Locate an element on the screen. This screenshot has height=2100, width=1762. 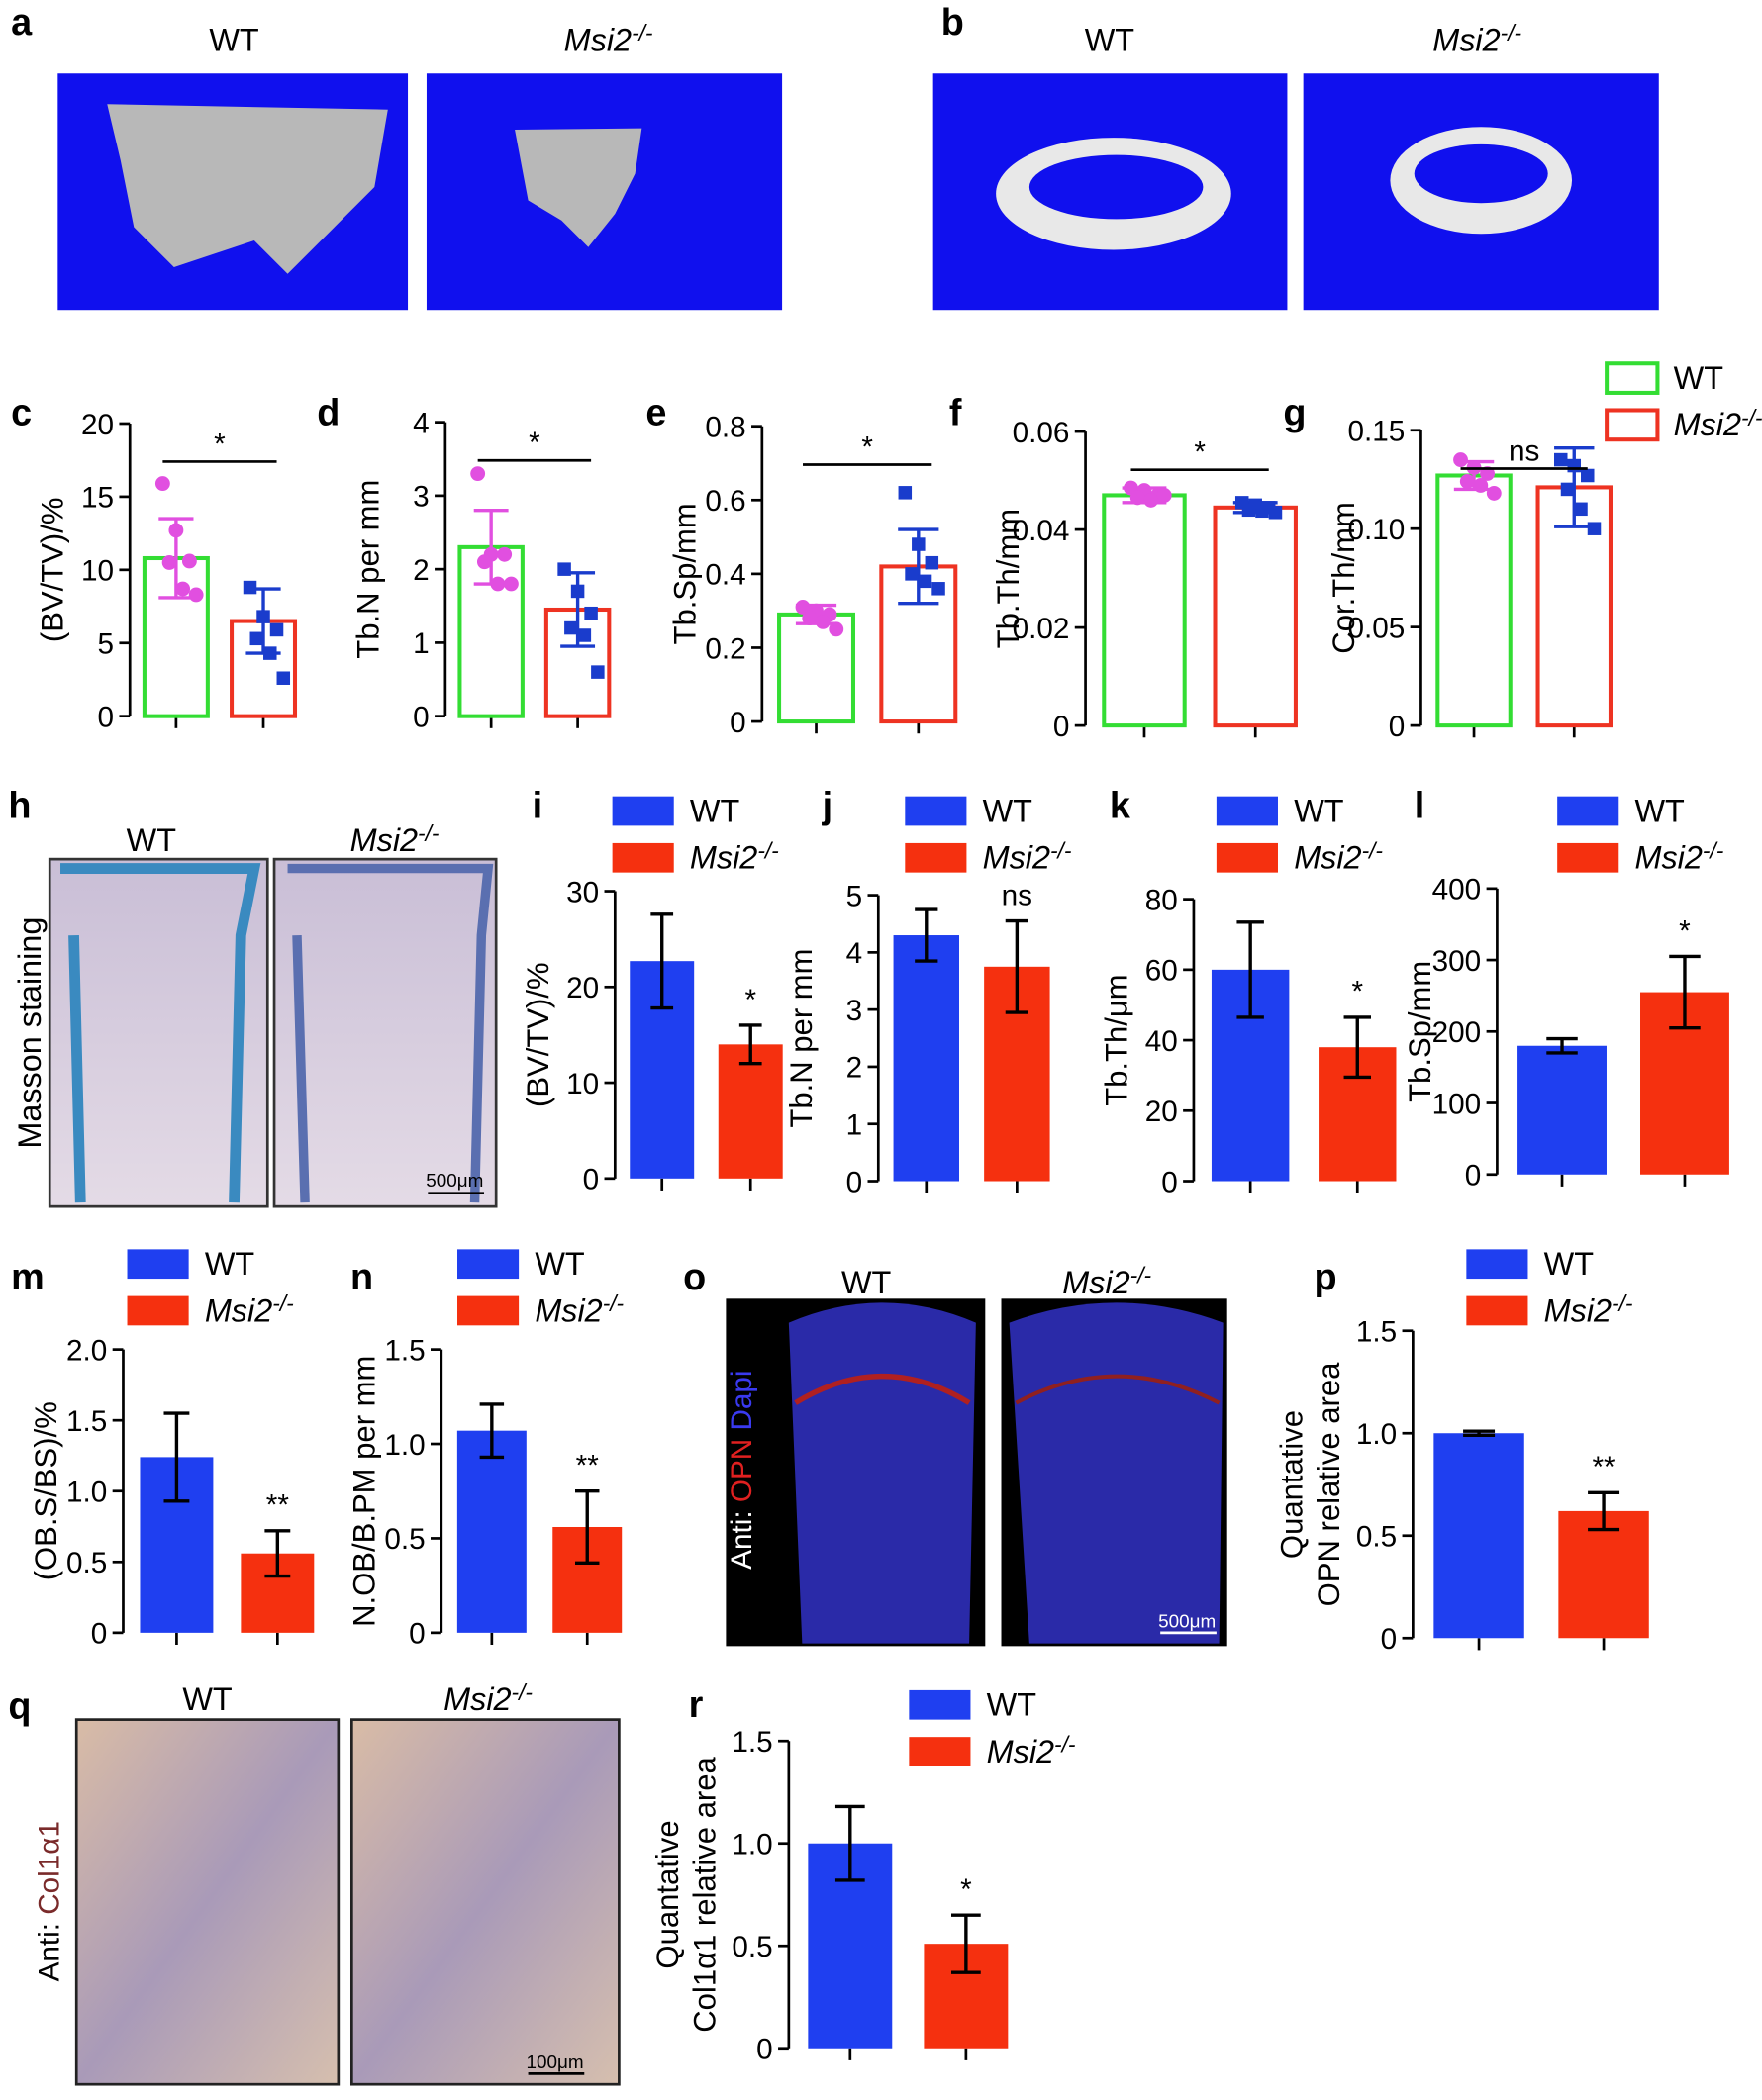
panel-letter: j is located at coordinates (827, 805).